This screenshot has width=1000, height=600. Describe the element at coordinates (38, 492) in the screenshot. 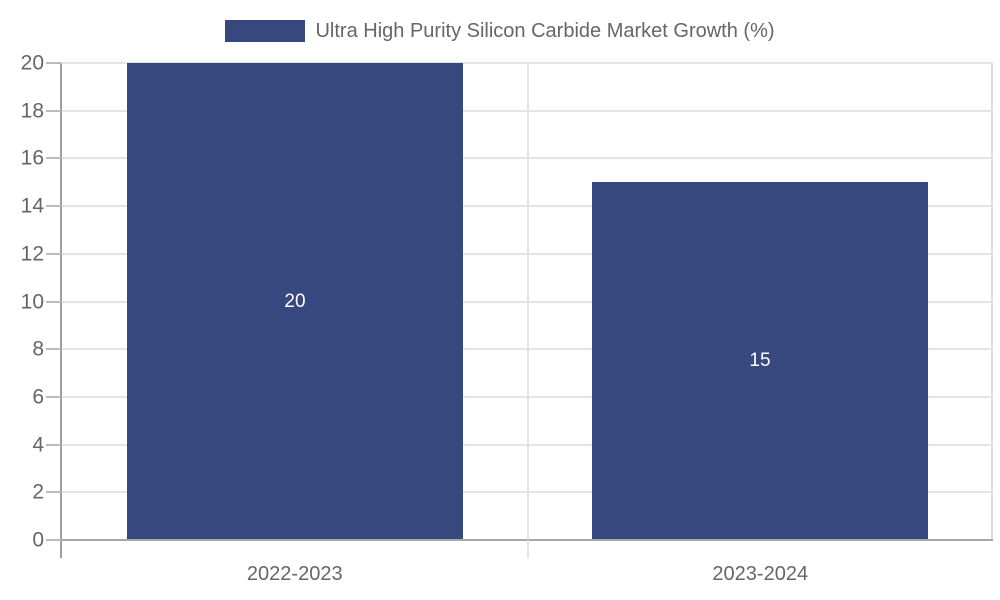

I see `y-tick-label-2: 2` at that location.